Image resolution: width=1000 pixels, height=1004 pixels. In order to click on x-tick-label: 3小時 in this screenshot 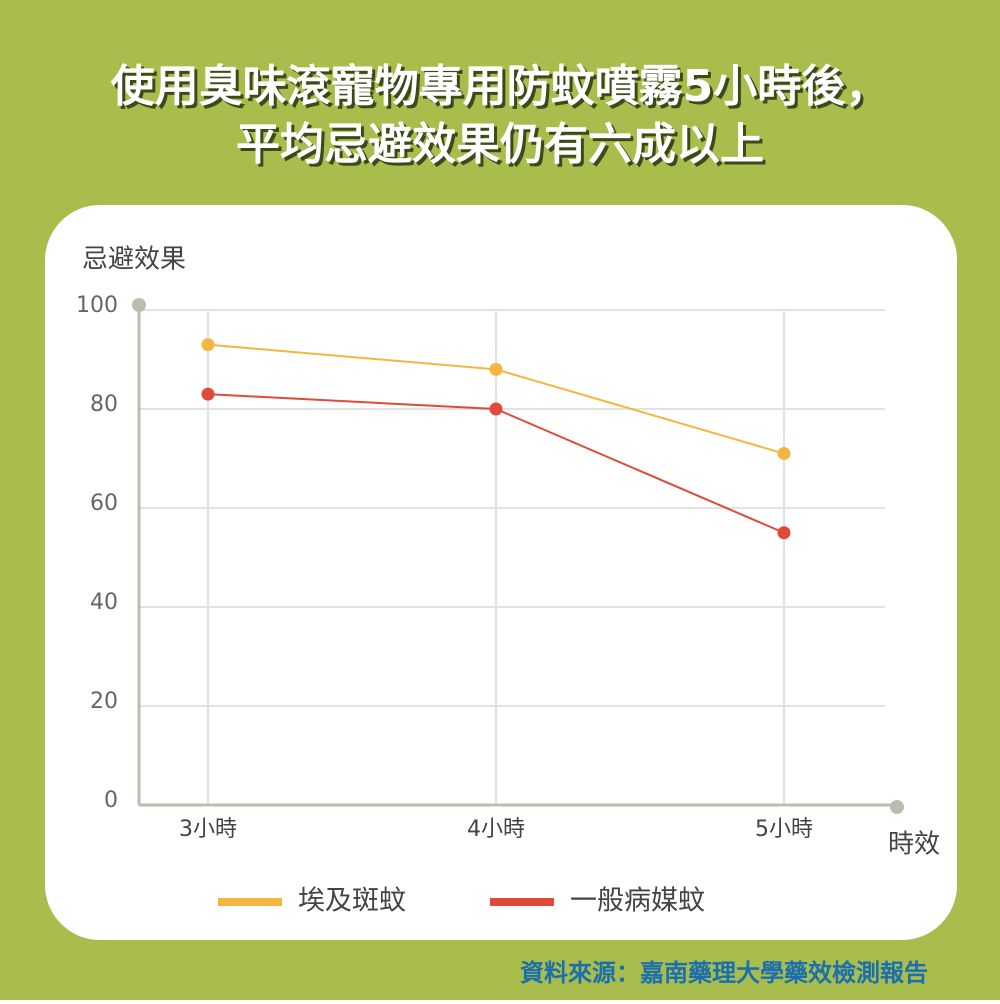, I will do `click(208, 829)`.